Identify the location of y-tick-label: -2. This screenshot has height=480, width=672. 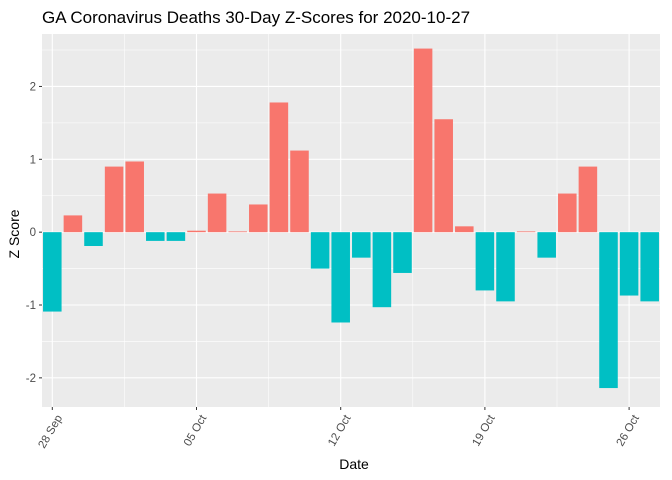
(31, 379).